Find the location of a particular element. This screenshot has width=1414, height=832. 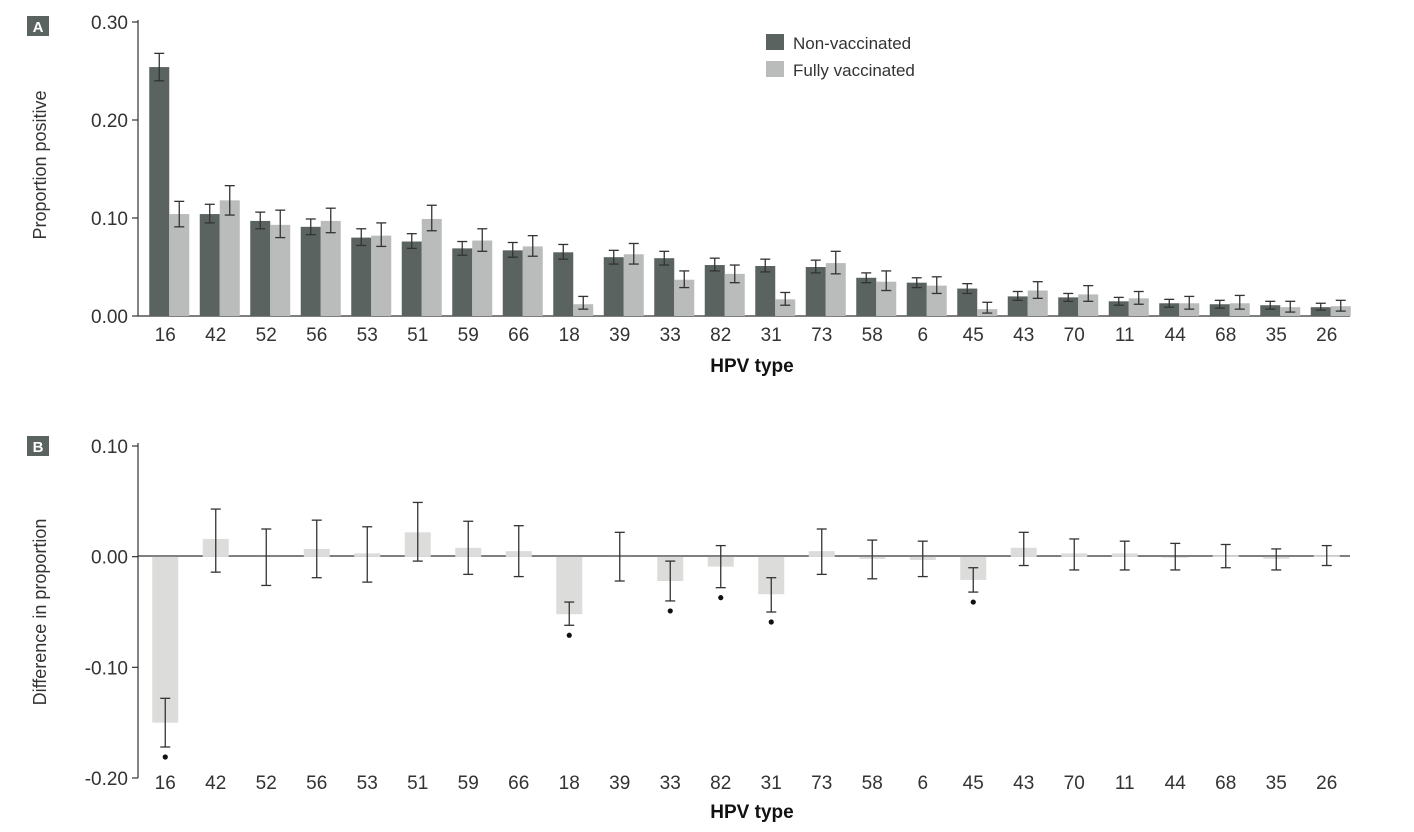

panel-a-y-label: Proportion positive is located at coordinates (40, 164).